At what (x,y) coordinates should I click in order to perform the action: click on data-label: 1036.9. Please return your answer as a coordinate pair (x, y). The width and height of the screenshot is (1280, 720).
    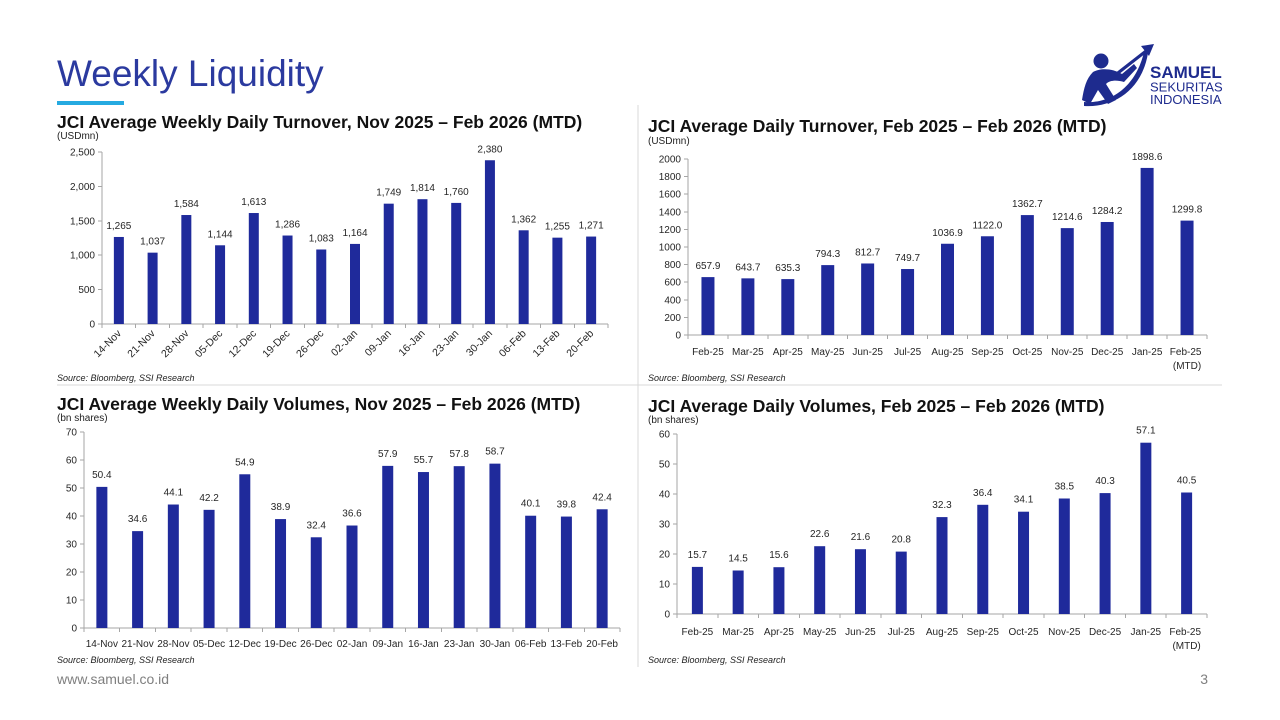
    Looking at the image, I should click on (947, 233).